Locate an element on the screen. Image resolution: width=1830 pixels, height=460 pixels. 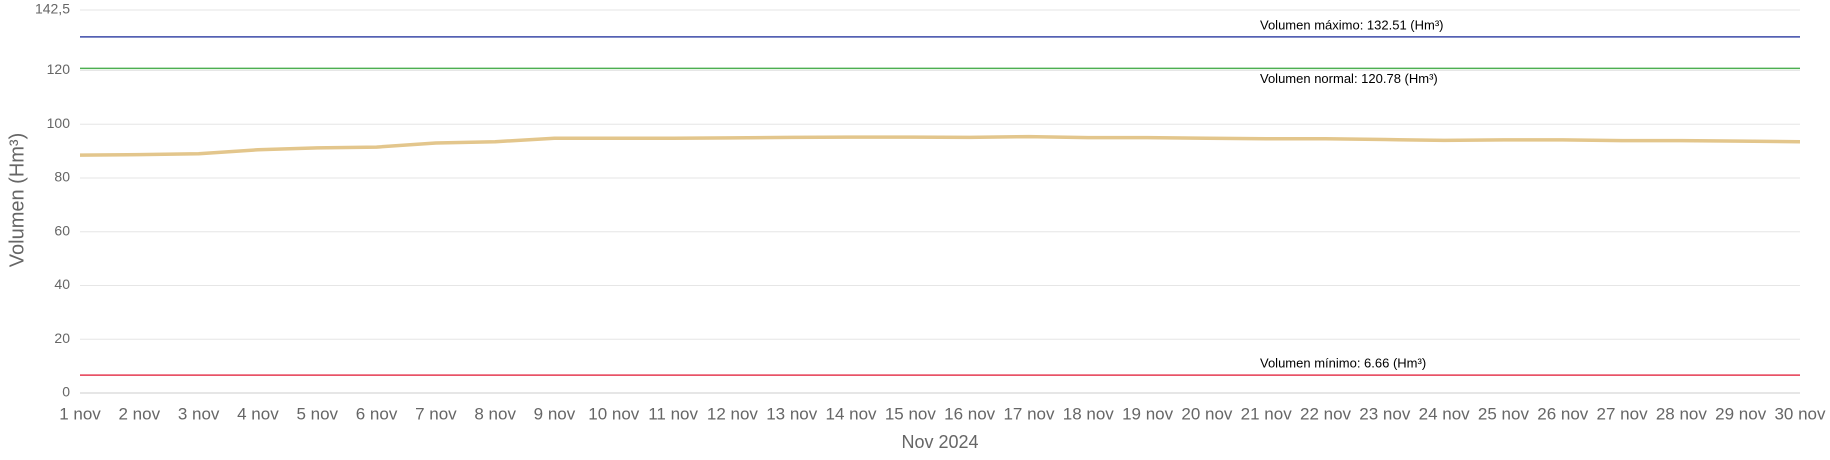
x-tick-label: 1 nov is located at coordinates (80, 413).